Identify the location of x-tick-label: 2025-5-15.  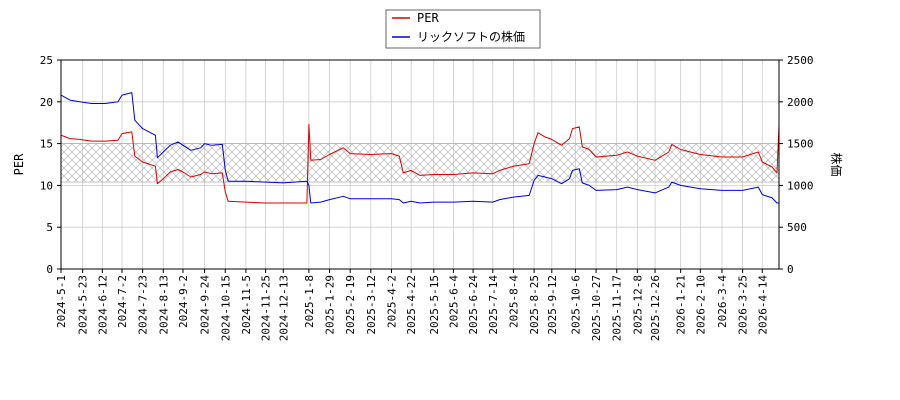
(434, 305).